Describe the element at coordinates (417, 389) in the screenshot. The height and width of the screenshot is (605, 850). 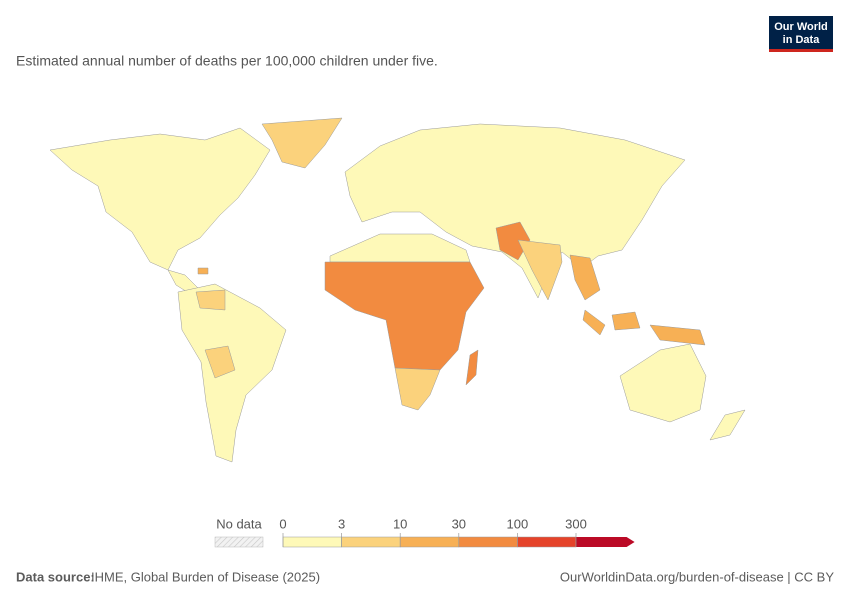
I see `southern-africa` at that location.